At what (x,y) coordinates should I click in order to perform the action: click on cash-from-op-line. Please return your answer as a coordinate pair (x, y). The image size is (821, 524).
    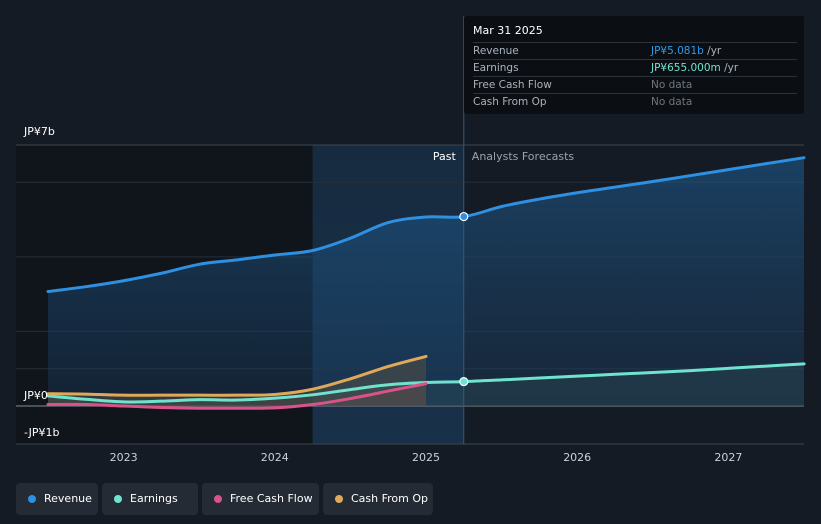
    Looking at the image, I should click on (237, 375).